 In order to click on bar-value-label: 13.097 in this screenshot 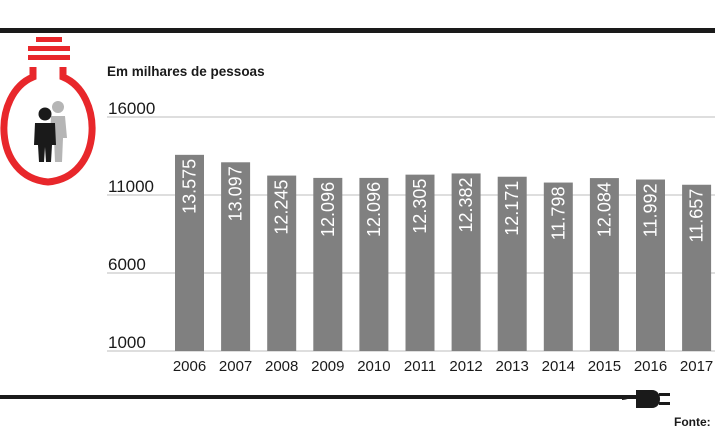, I will do `click(236, 193)`.